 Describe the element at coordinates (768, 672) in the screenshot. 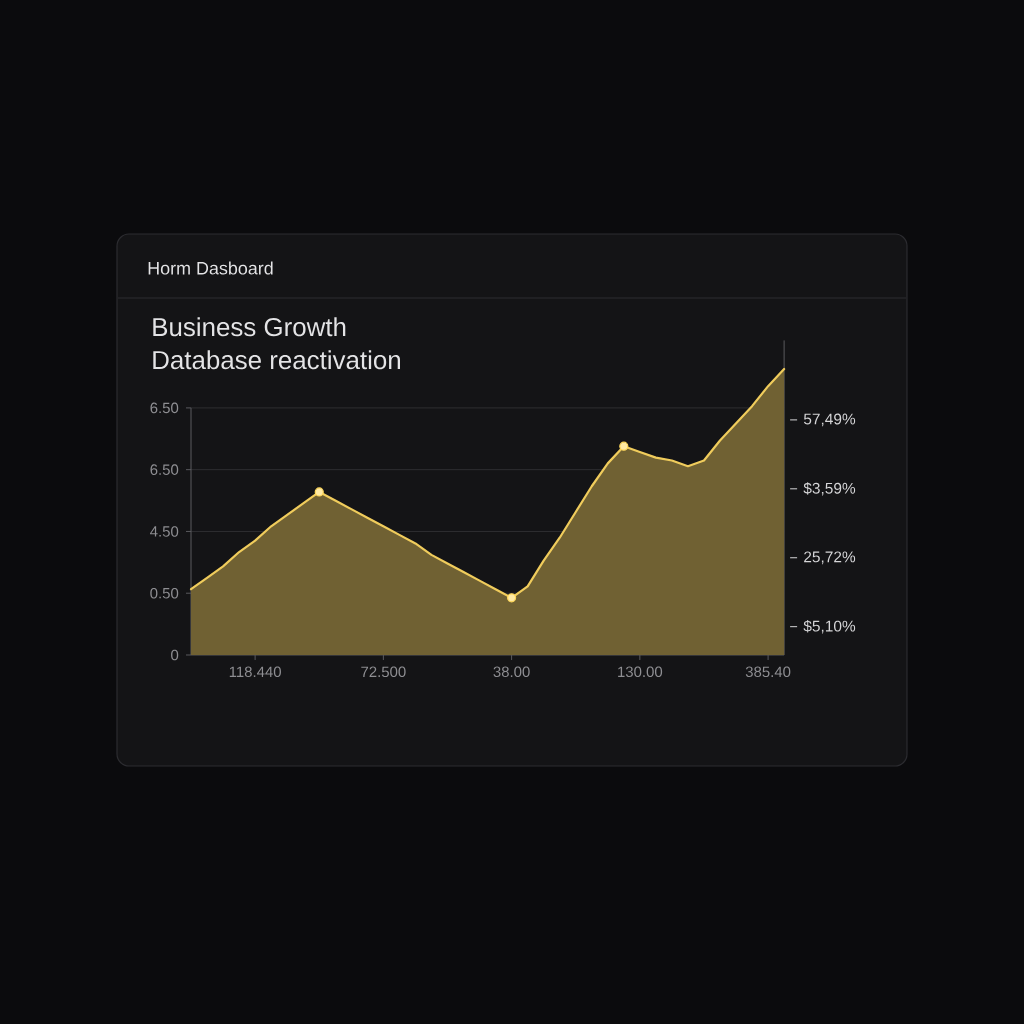

I see `x-tick-label: 385.40` at that location.